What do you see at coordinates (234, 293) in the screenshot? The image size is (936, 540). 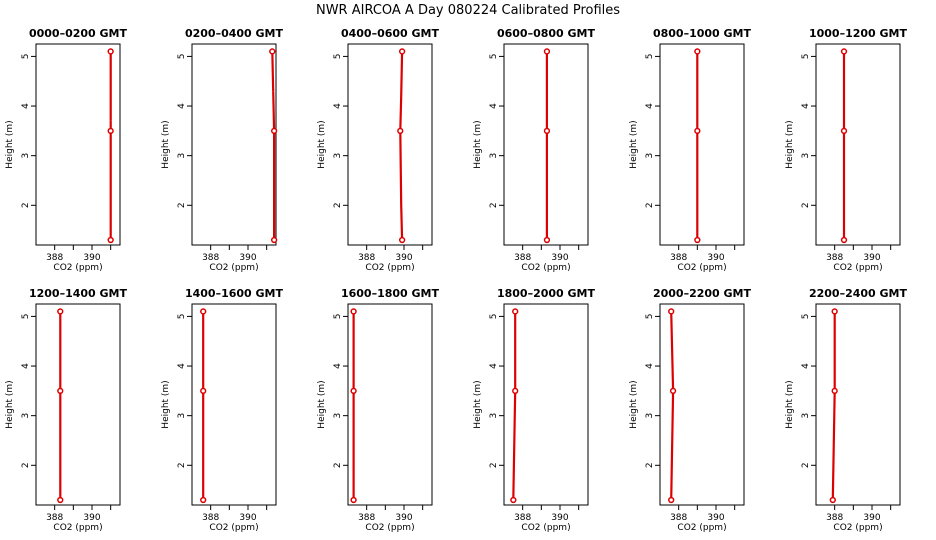 I see `panel-title: 1400–1600 GMT` at bounding box center [234, 293].